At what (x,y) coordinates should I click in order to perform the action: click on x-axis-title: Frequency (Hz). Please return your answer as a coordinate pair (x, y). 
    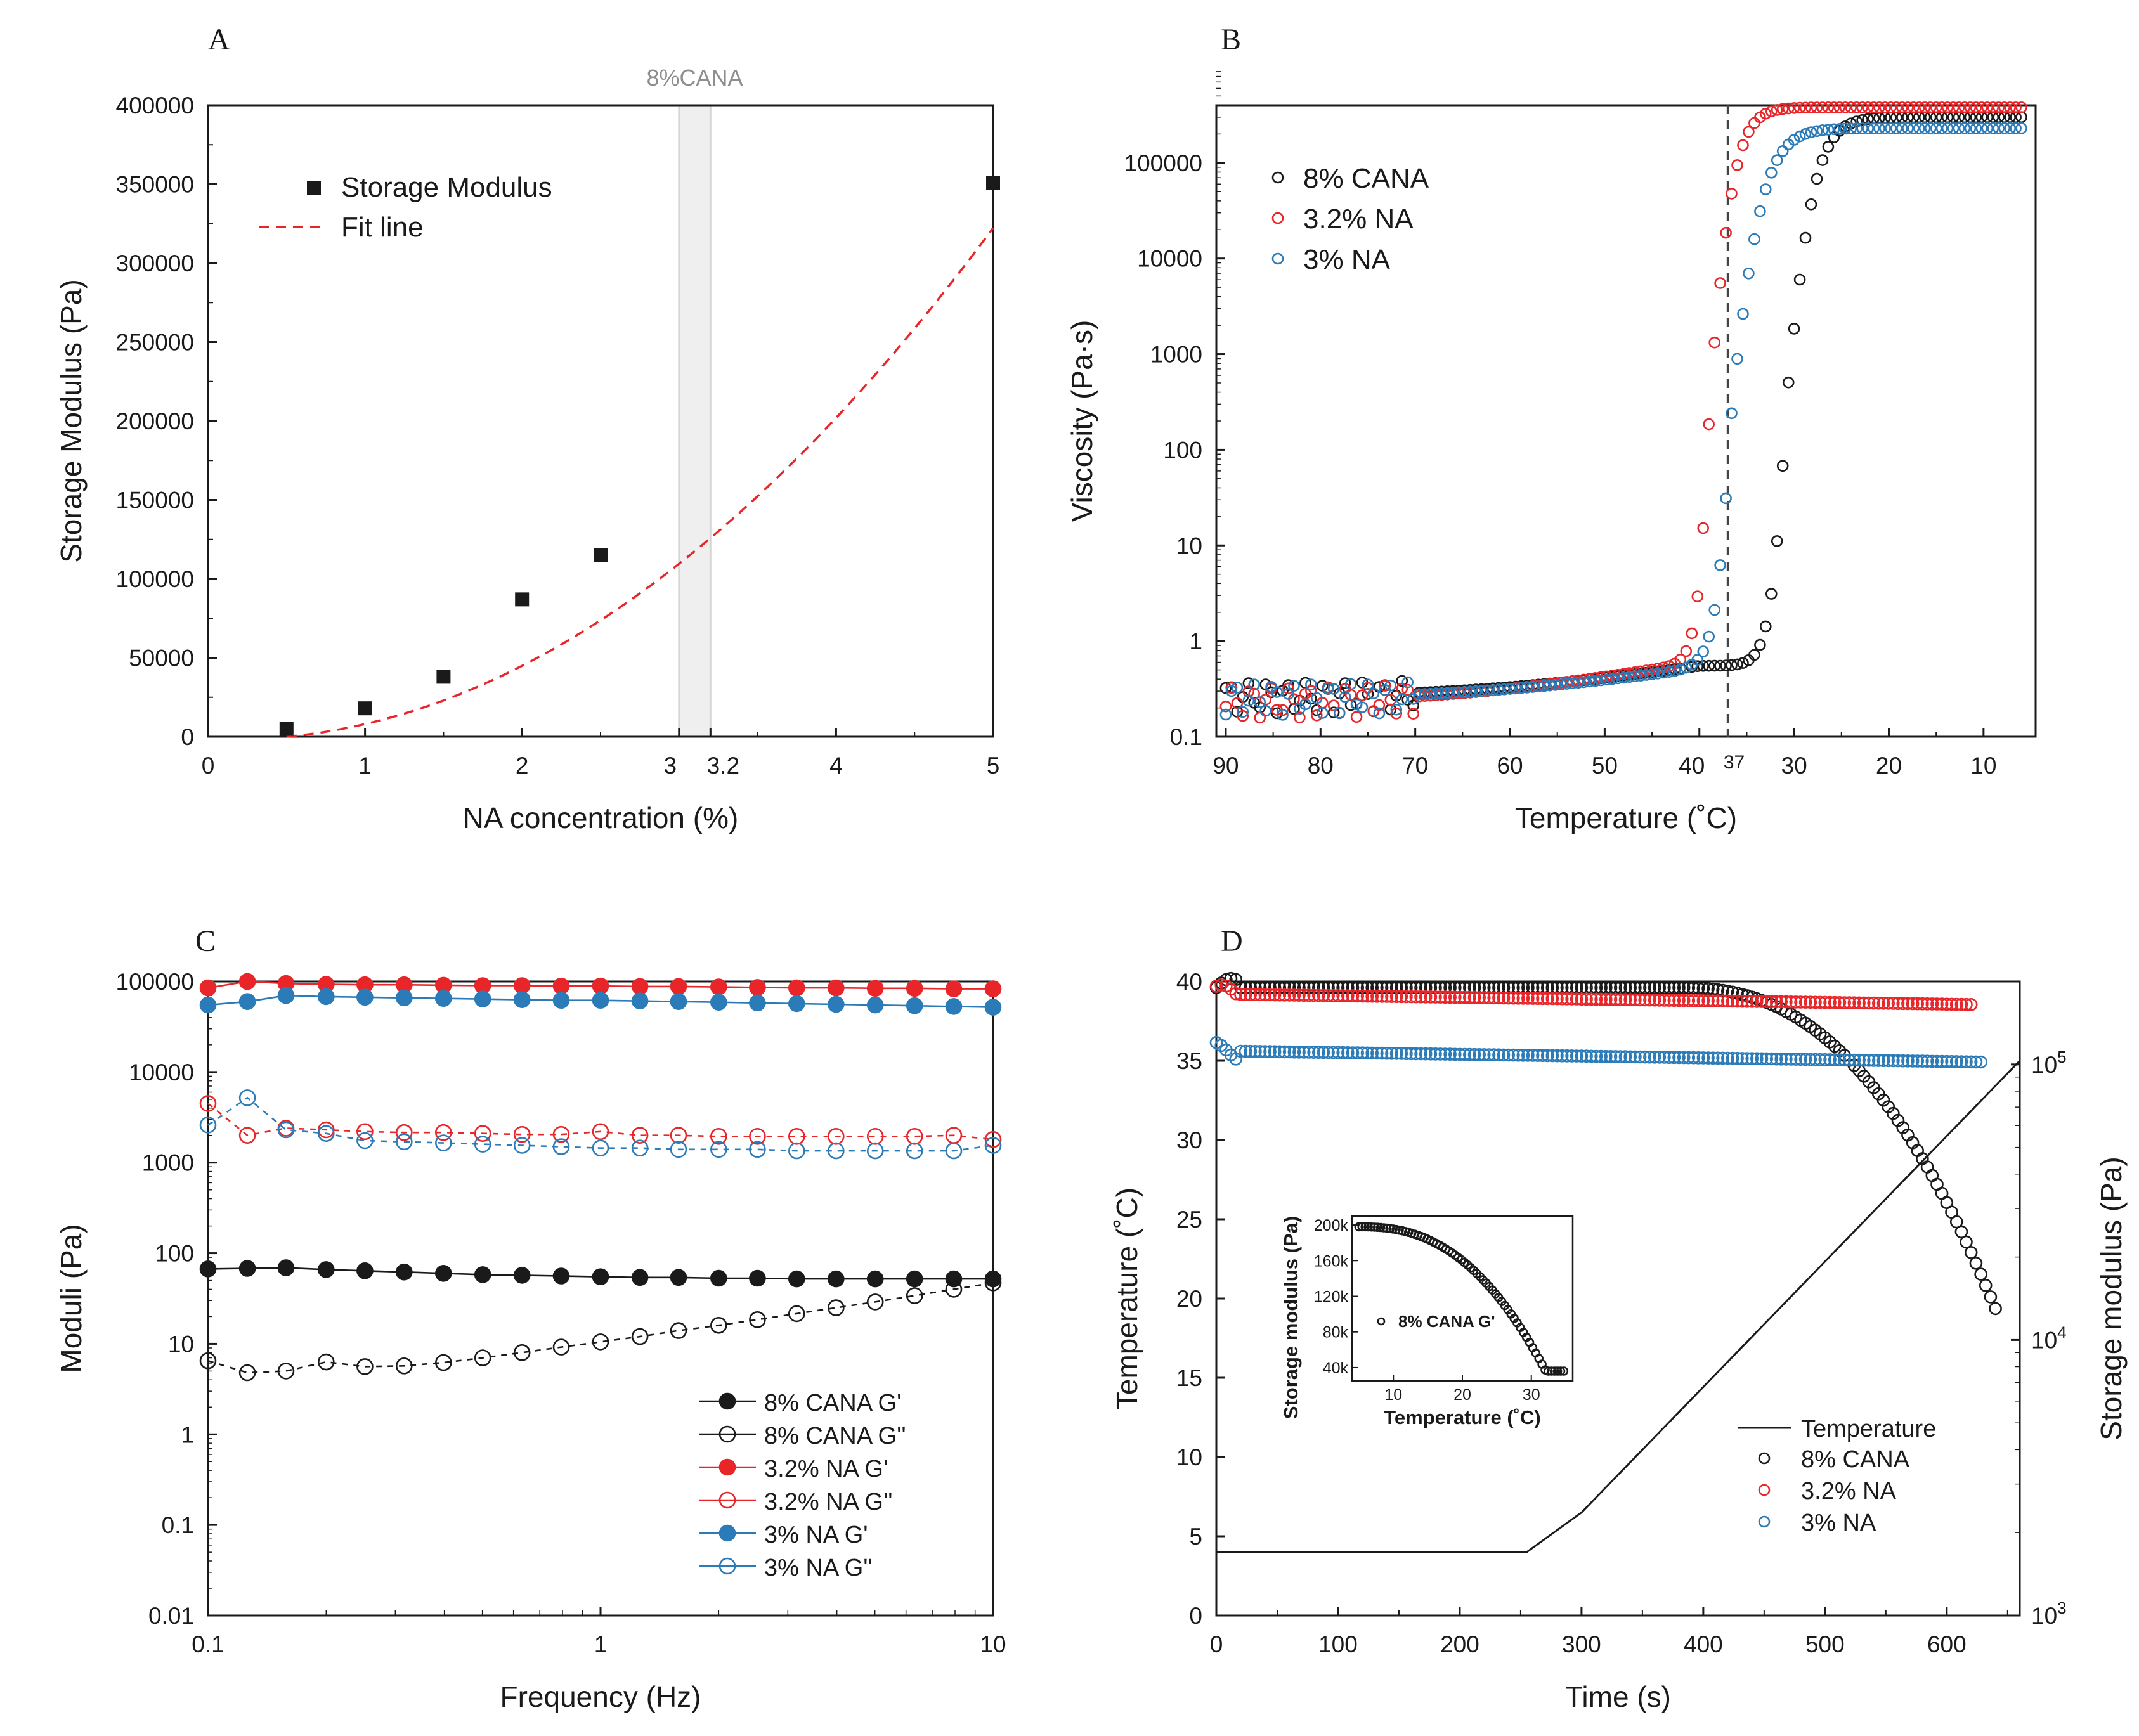
    Looking at the image, I should click on (600, 1696).